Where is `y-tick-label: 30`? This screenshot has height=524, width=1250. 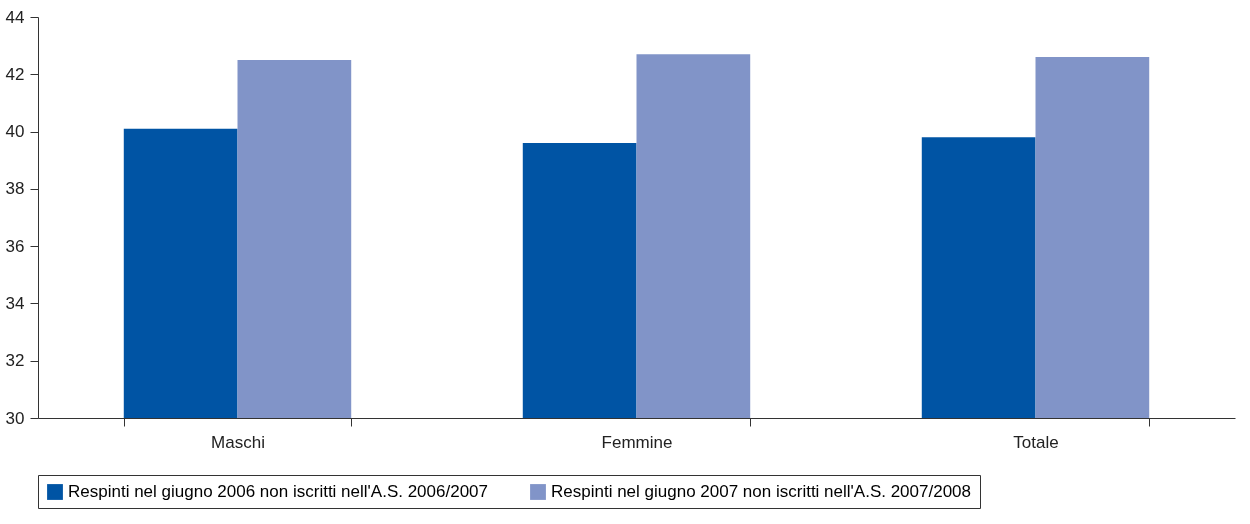 y-tick-label: 30 is located at coordinates (15, 418).